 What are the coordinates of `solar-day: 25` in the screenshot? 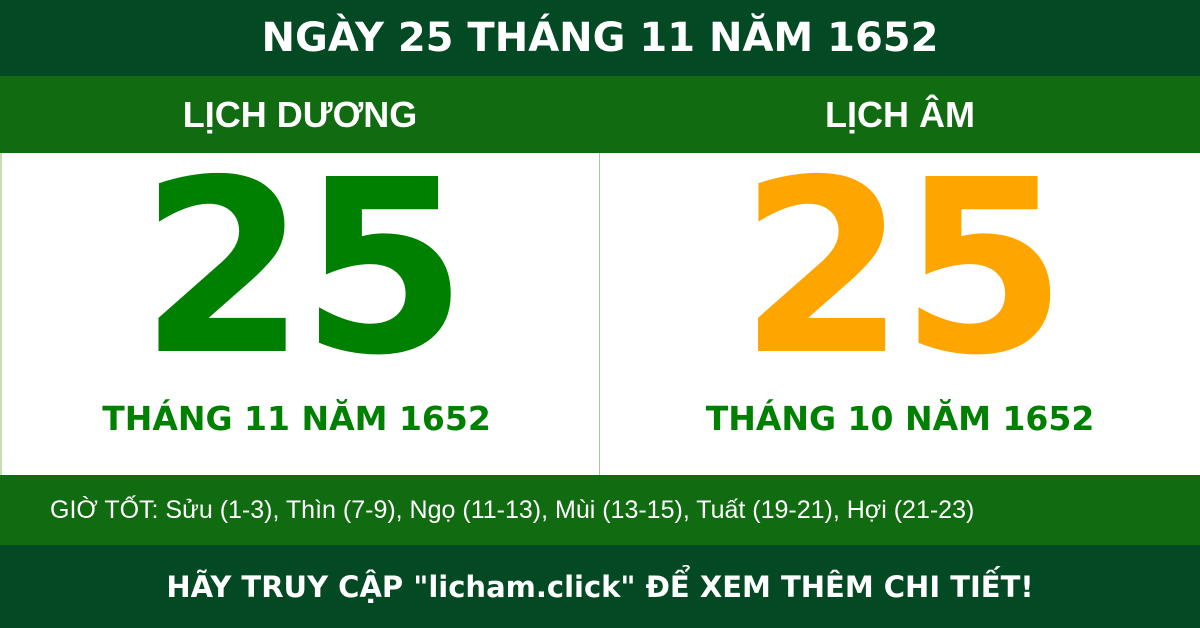 It's located at (303, 268).